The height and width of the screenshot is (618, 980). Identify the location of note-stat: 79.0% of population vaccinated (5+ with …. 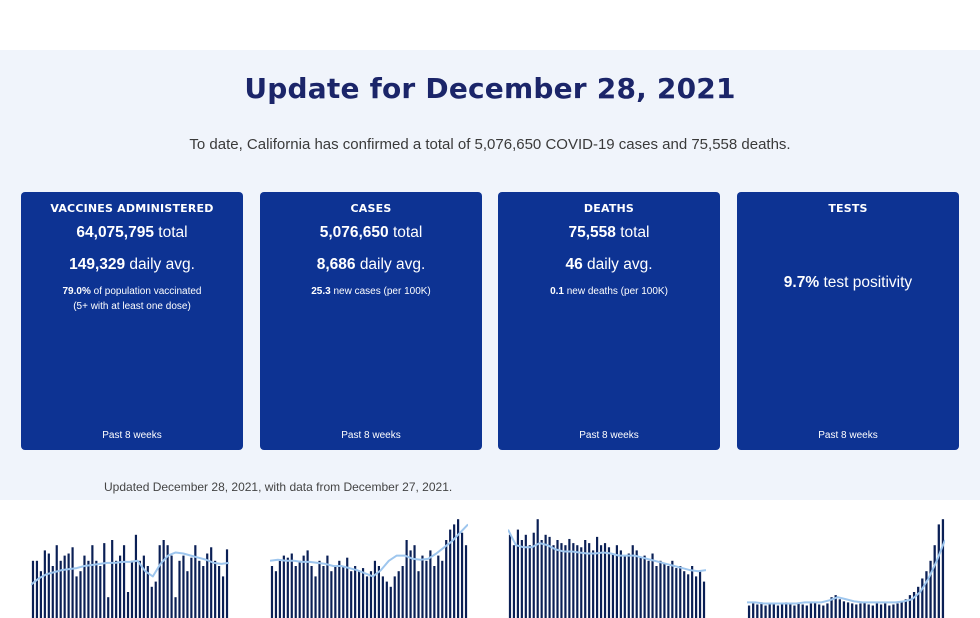
(132, 299).